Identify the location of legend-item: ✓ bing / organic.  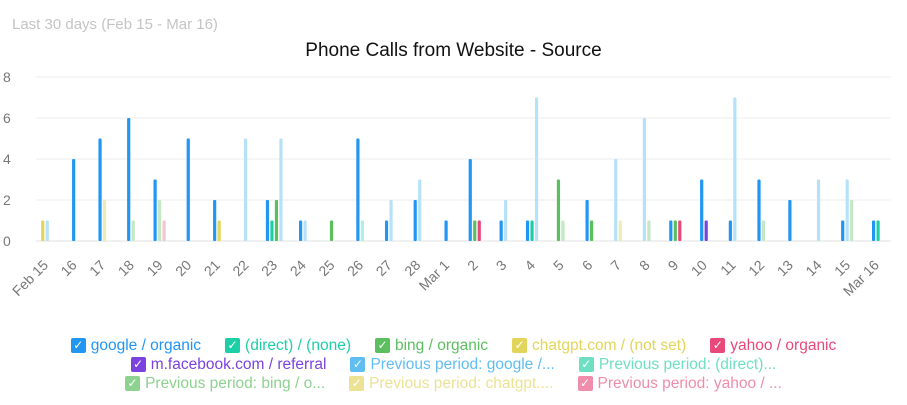
(431, 345).